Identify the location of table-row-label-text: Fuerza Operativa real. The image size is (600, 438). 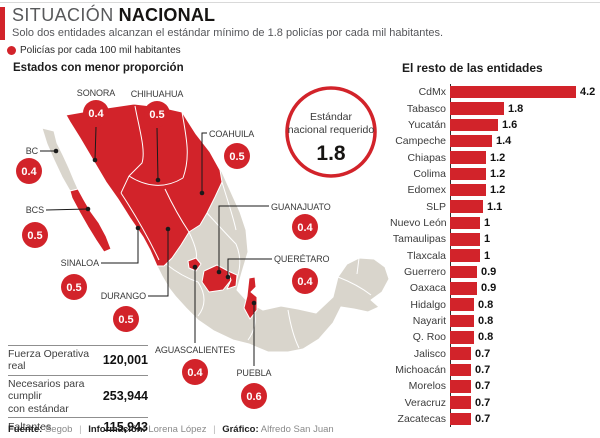
(49, 360).